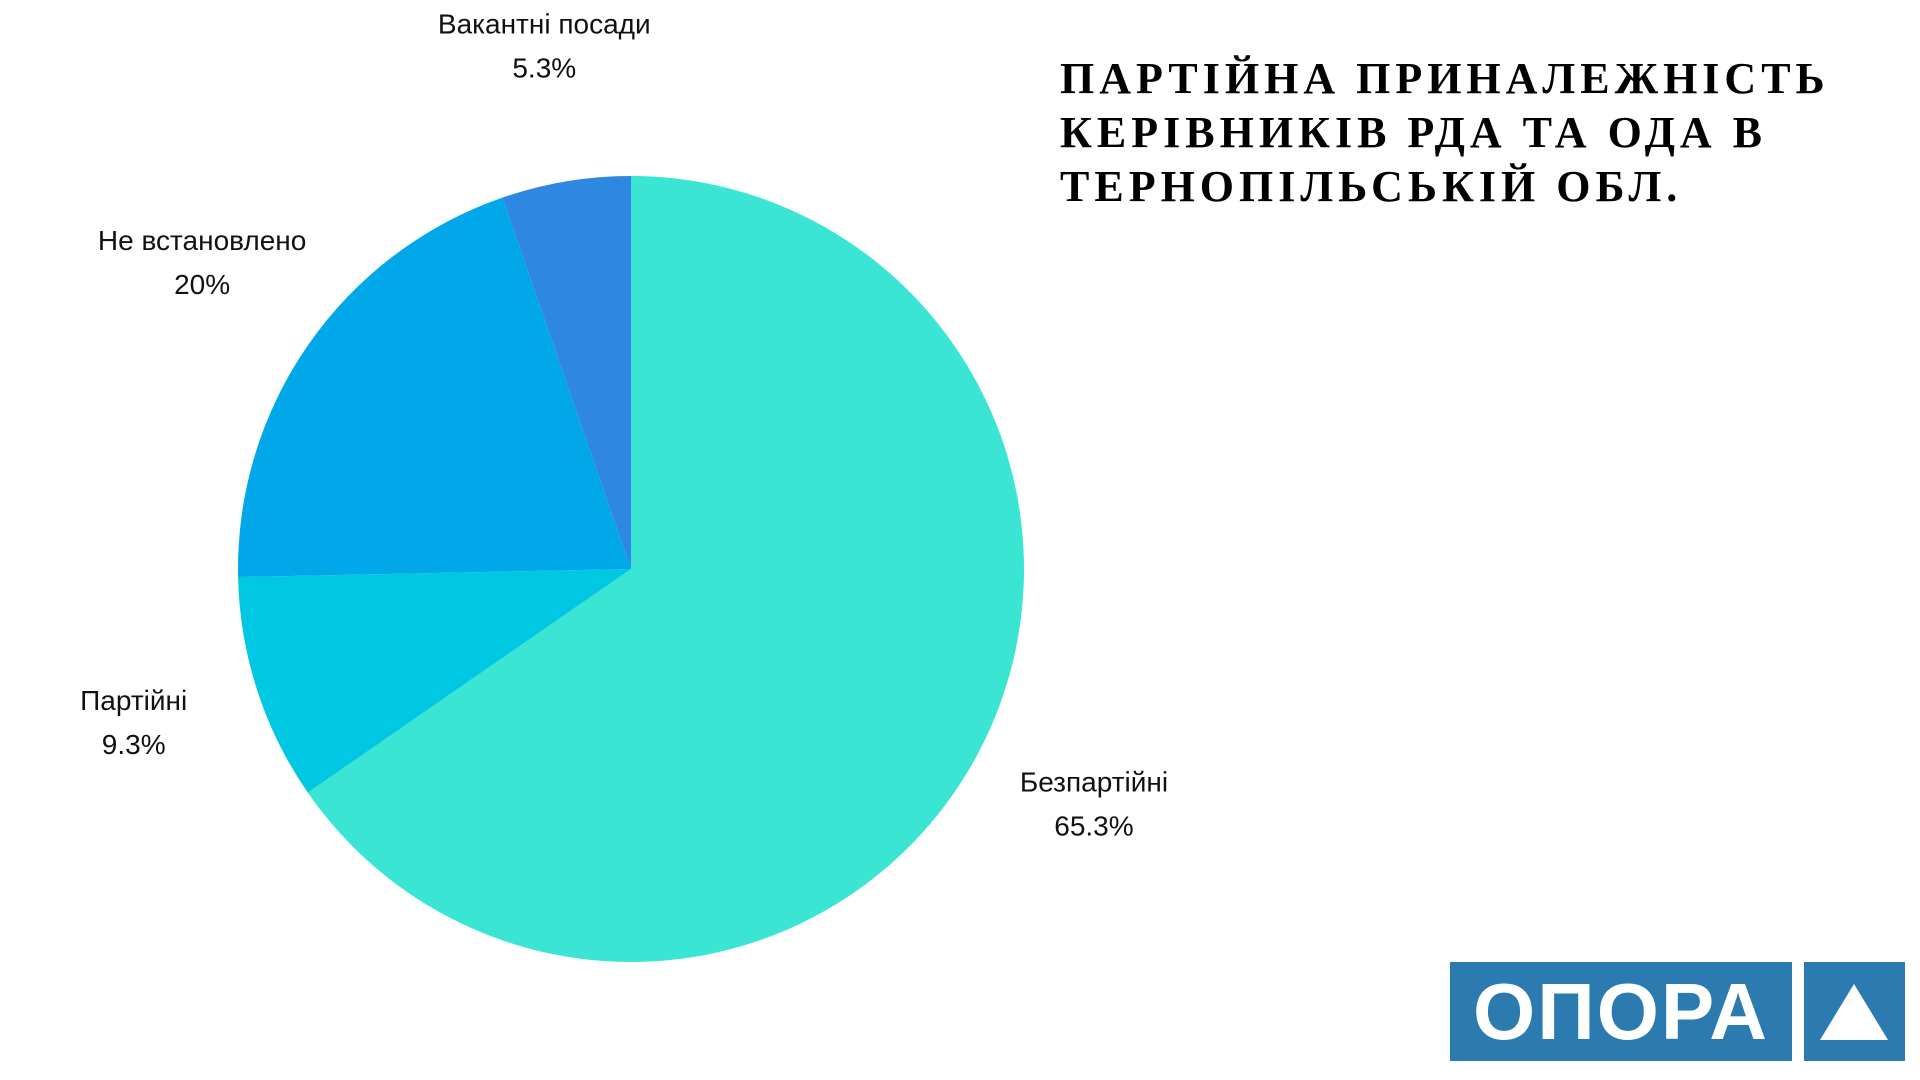 The height and width of the screenshot is (1080, 1920). What do you see at coordinates (544, 24) in the screenshot?
I see `slice-label: Вакантні посади` at bounding box center [544, 24].